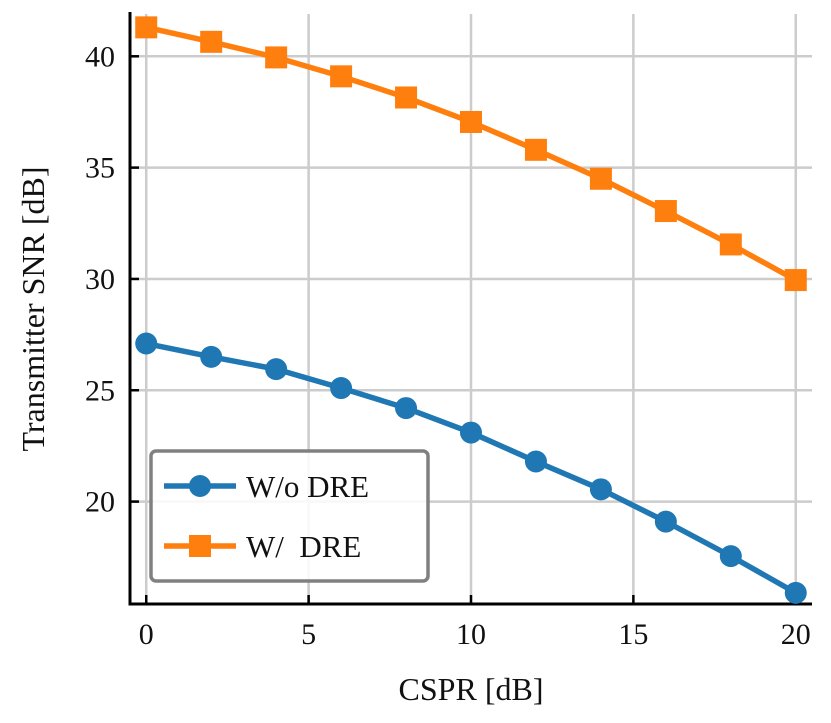  What do you see at coordinates (796, 634) in the screenshot?
I see `x-tick-label: 20` at bounding box center [796, 634].